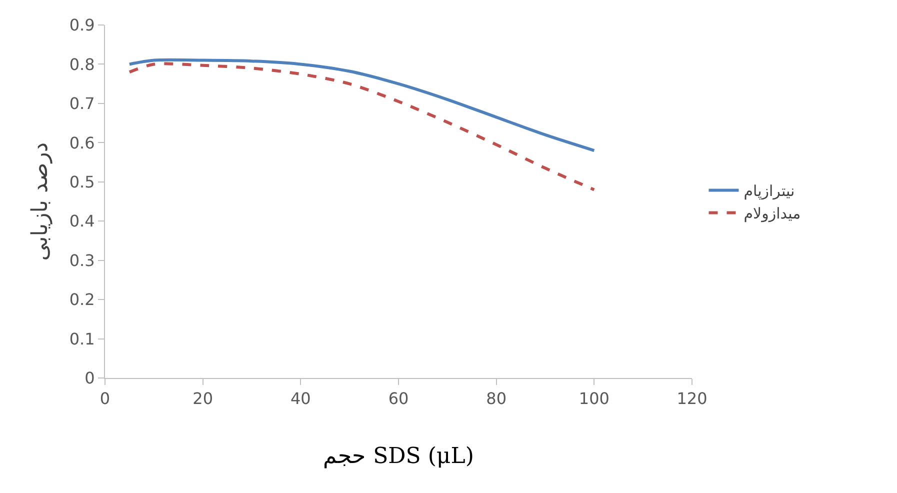 This screenshot has width=897, height=493. Describe the element at coordinates (594, 398) in the screenshot. I see `x-tick-label: 100` at that location.